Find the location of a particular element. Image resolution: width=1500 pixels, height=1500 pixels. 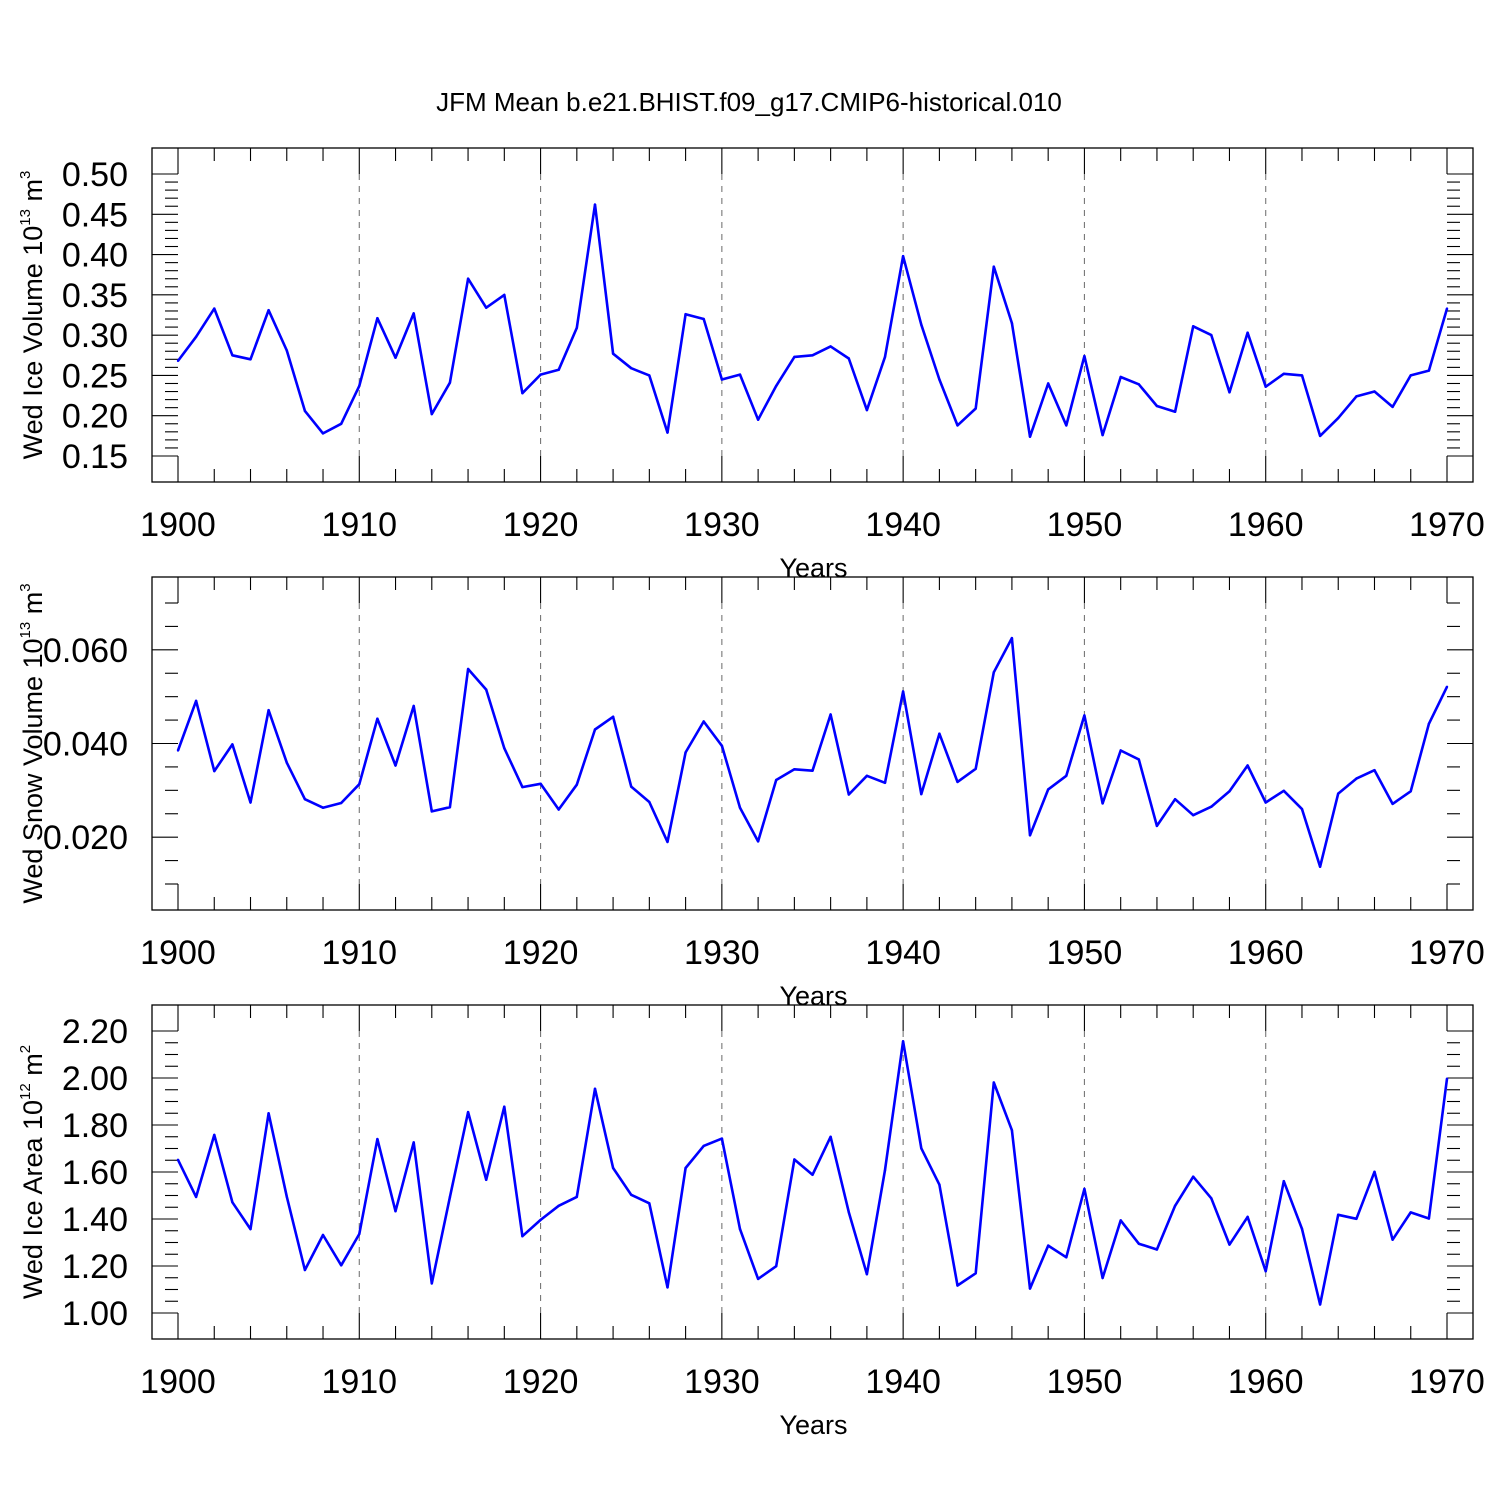

y-axis-label-exponent: 13 is located at coordinates (25, 217).